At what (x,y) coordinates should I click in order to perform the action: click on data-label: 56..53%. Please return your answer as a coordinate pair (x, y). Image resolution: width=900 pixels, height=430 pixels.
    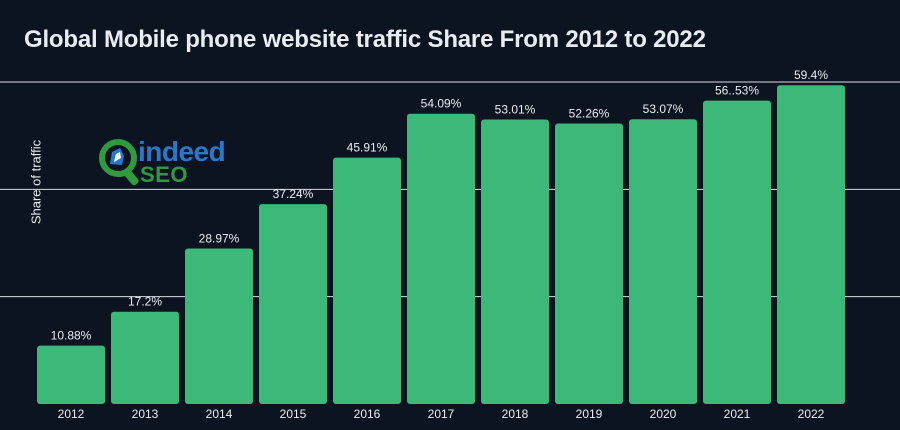
    Looking at the image, I should click on (737, 91).